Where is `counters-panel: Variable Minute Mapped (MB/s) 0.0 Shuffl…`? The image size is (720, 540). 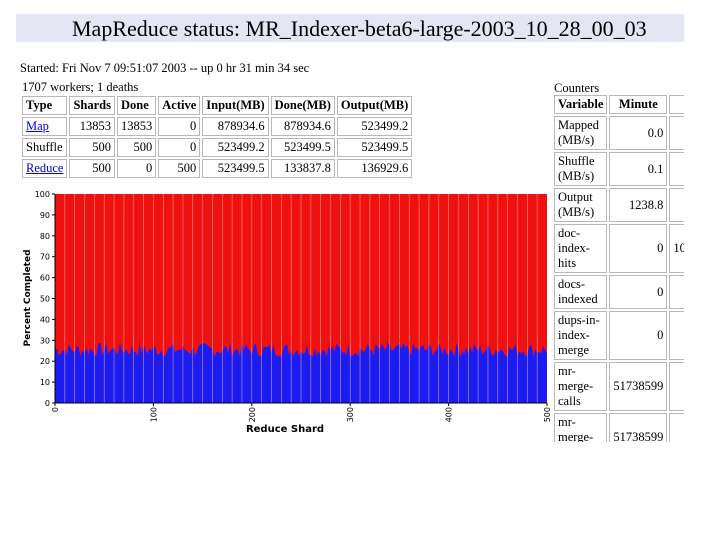
counters-panel: Variable Minute Mapped (MB/s) 0.0 Shuffl… is located at coordinates (618, 267).